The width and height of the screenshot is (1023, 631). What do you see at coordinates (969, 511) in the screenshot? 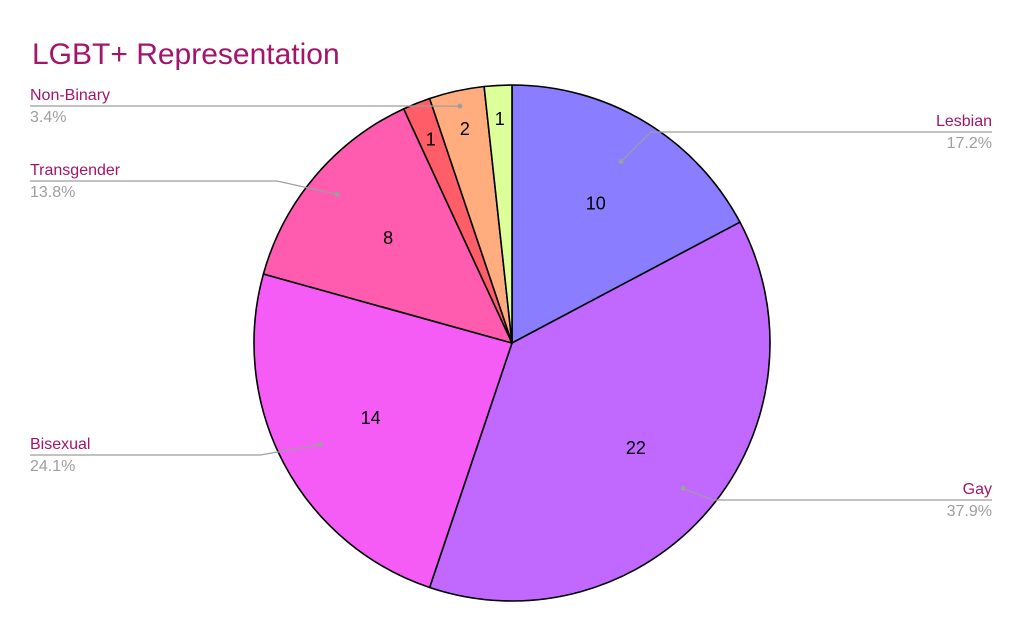
I see `slice-percent-label: 37.9%` at bounding box center [969, 511].